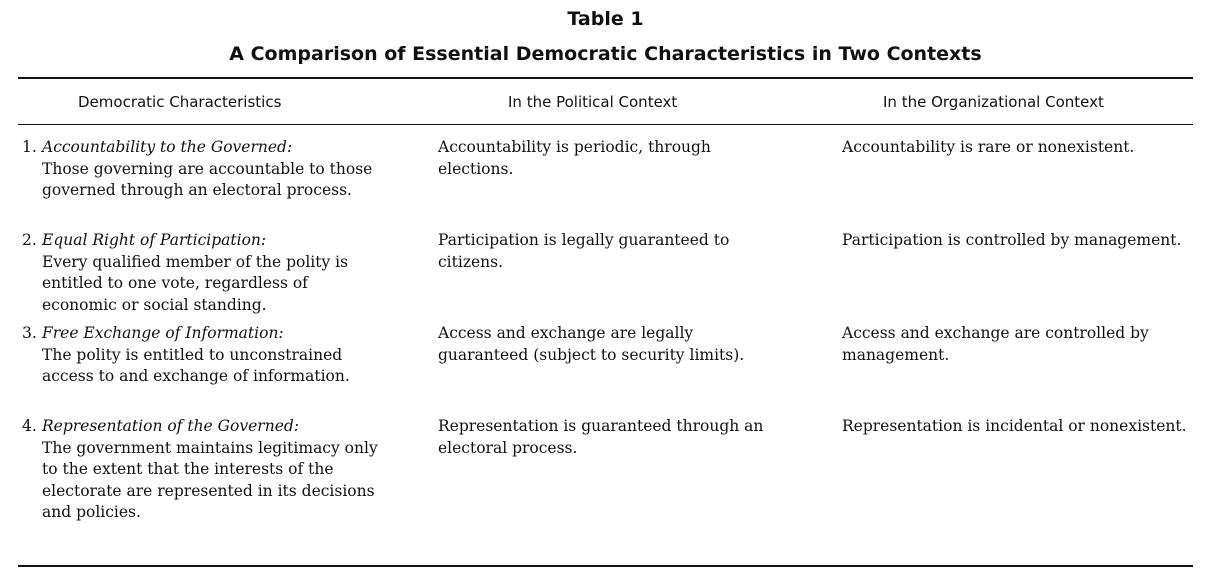  What do you see at coordinates (171, 426) in the screenshot?
I see `characteristic-name: Representation of the Governed:` at bounding box center [171, 426].